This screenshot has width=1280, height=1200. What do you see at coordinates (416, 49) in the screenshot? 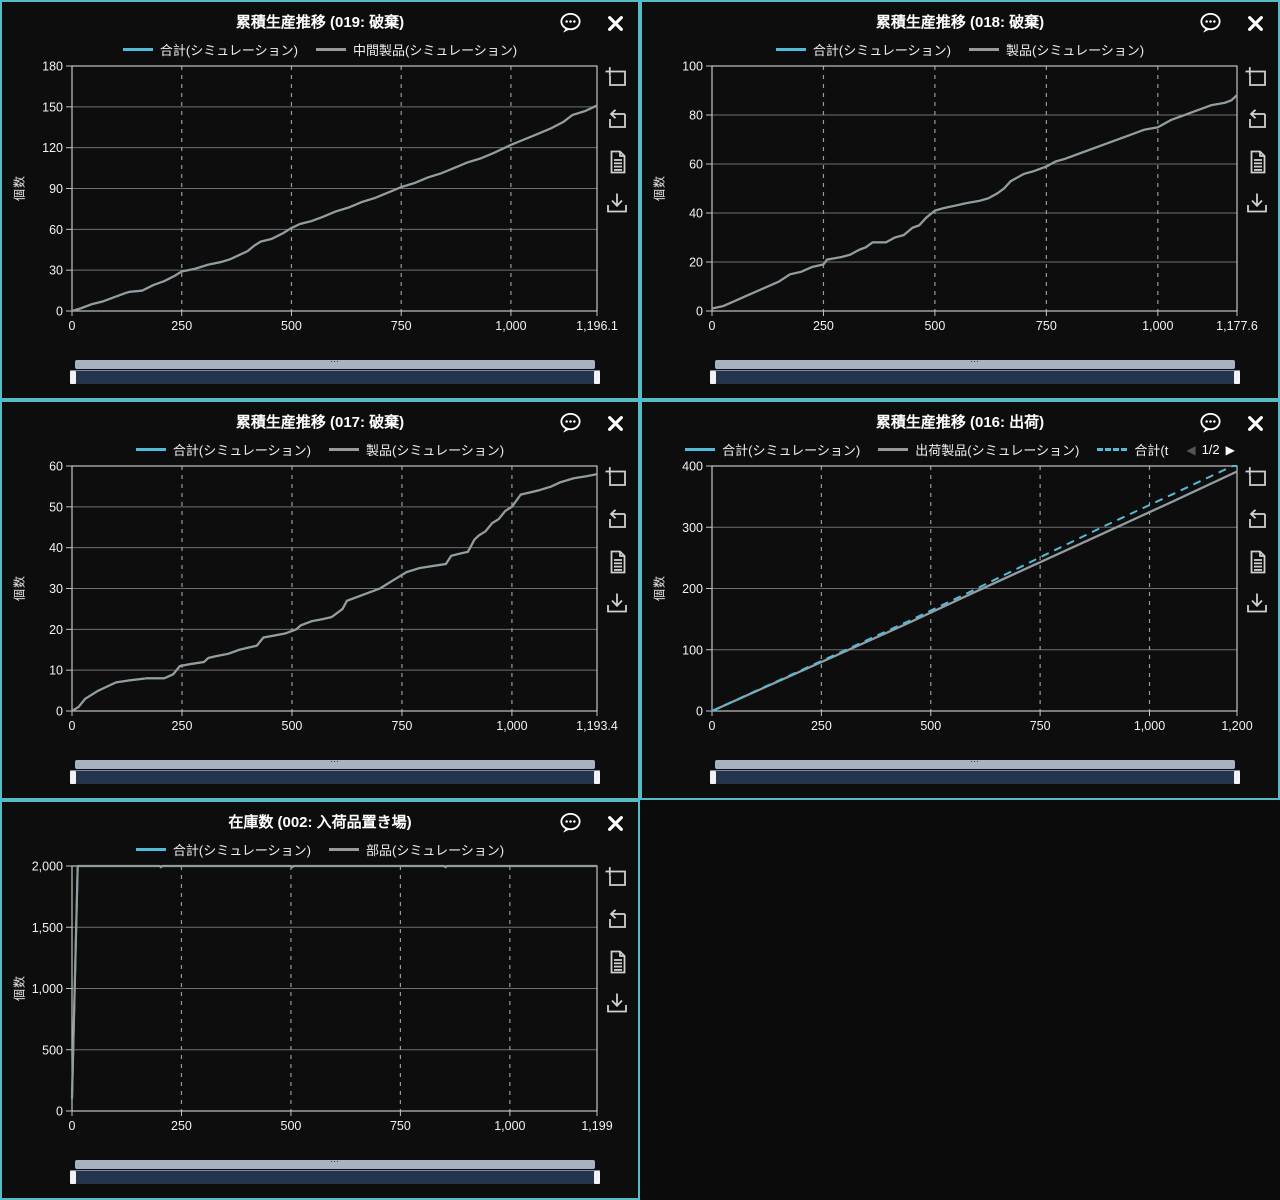
I see `legend-item: 中間製品(シミュレーション)` at bounding box center [416, 49].